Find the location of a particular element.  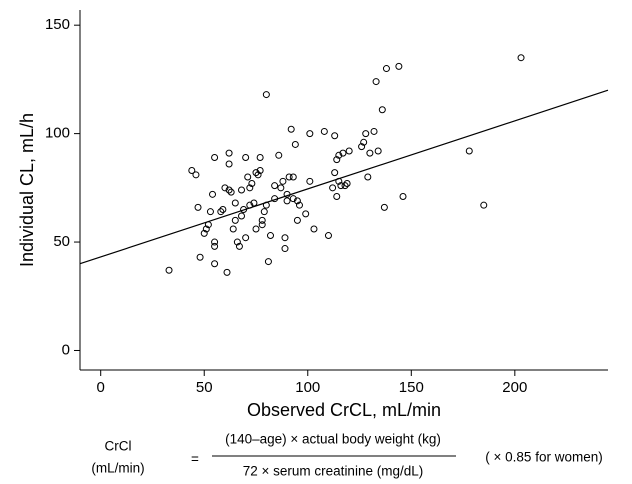

x-tick-label: 150 is located at coordinates (411, 387).